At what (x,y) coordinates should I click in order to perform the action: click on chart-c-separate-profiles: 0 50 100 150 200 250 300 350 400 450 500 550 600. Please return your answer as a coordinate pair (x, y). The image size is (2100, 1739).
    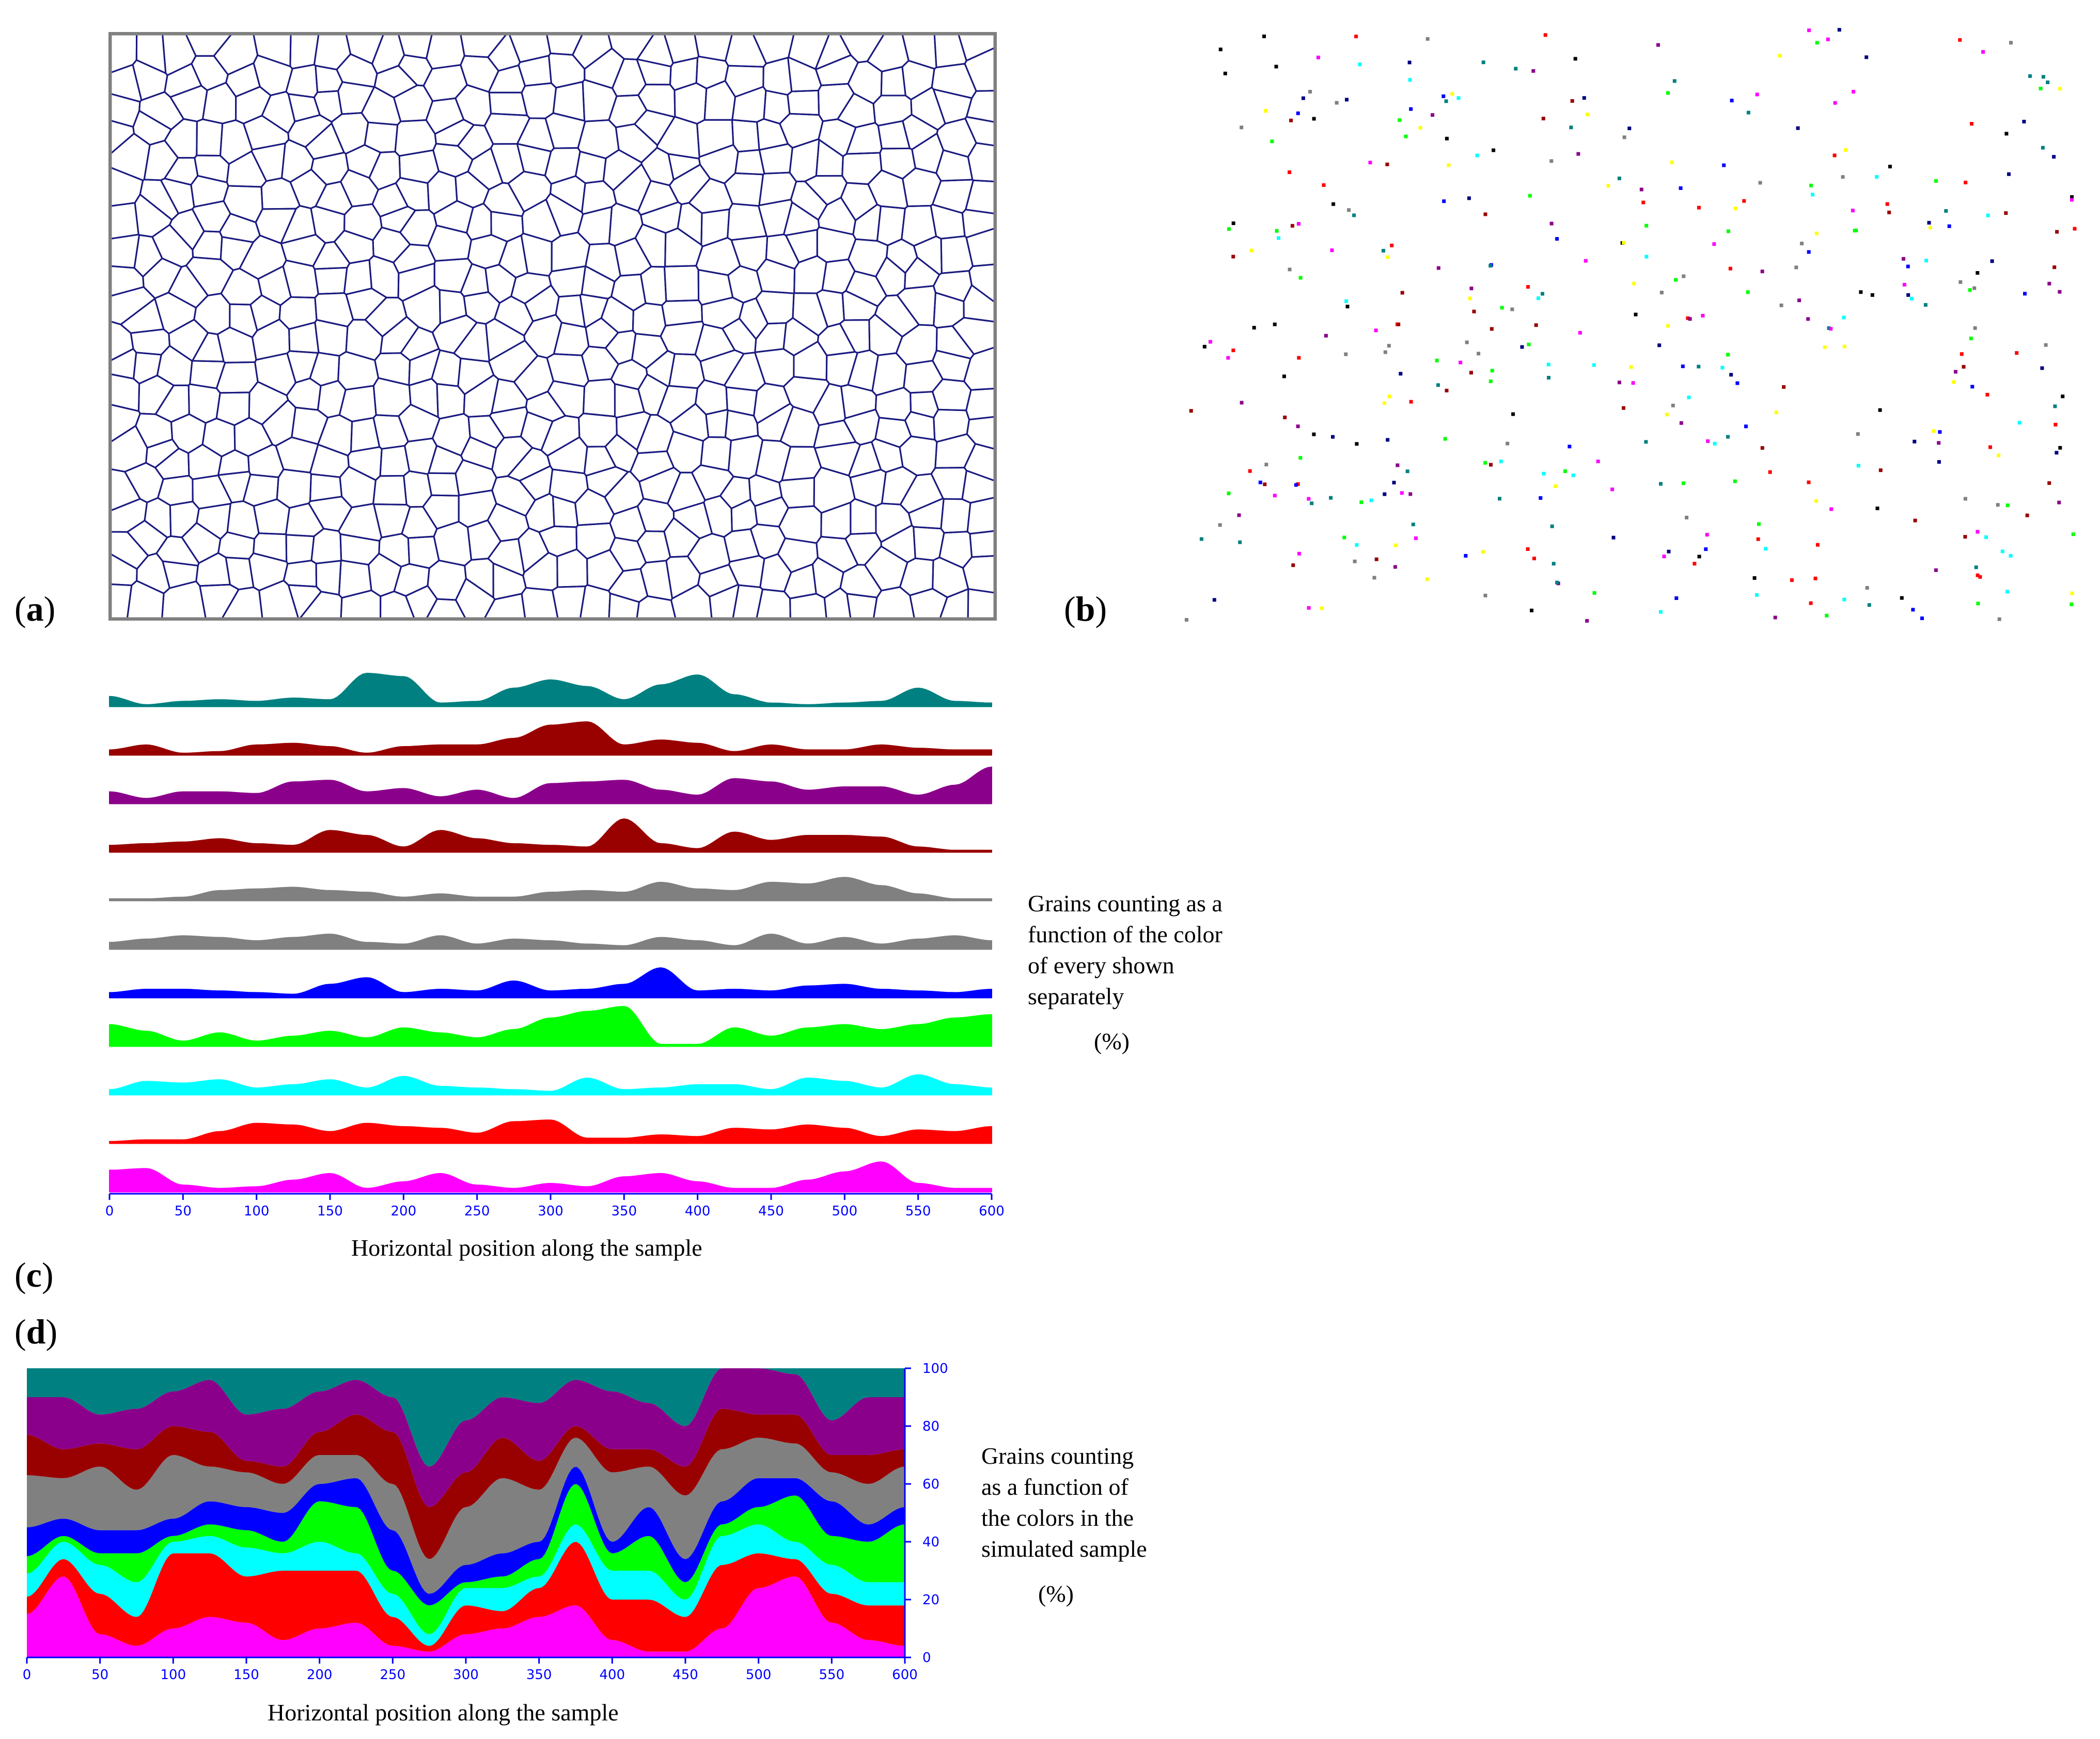
    Looking at the image, I should click on (555, 945).